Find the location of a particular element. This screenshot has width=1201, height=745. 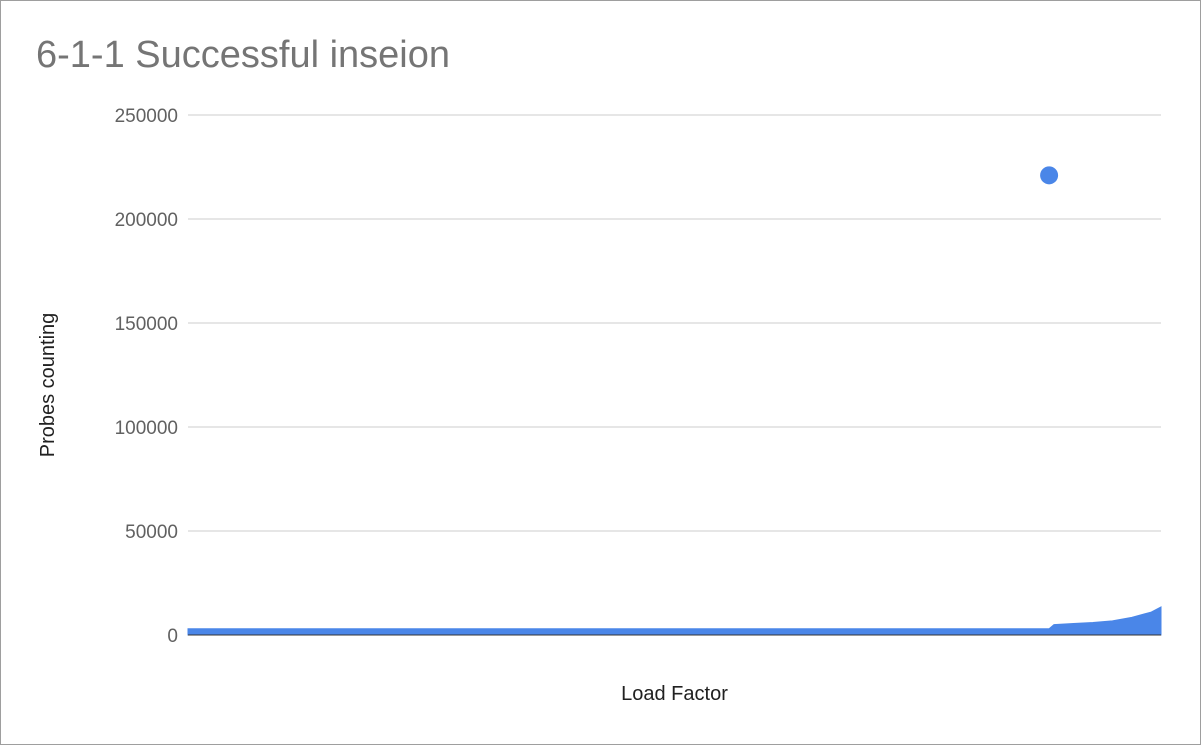

y-tick-label: 0 is located at coordinates (172, 636).